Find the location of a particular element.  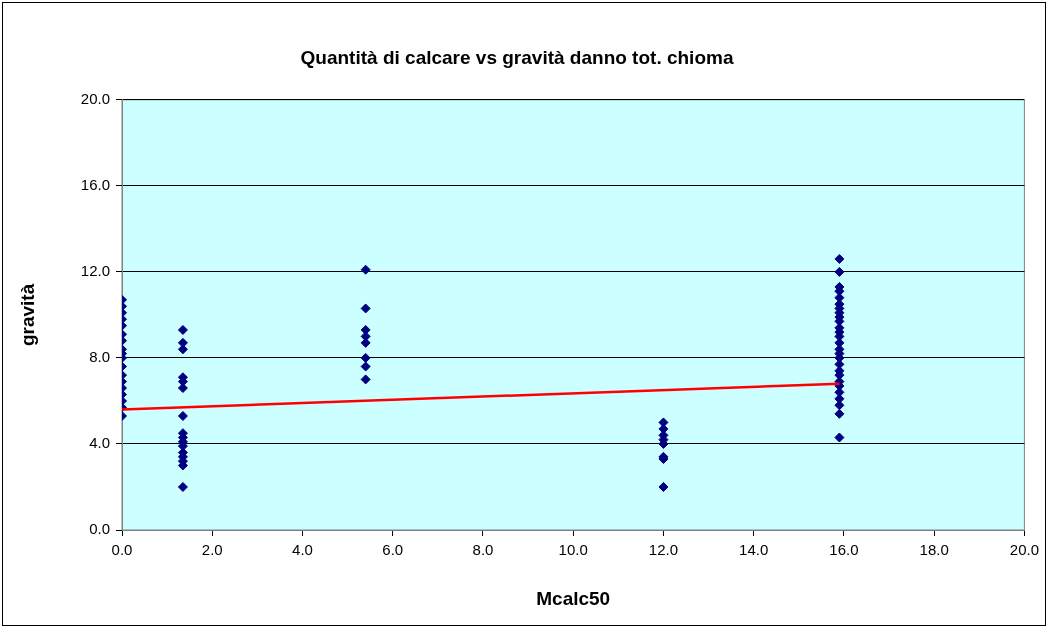

x-tick-label: 12.0 is located at coordinates (663, 550).